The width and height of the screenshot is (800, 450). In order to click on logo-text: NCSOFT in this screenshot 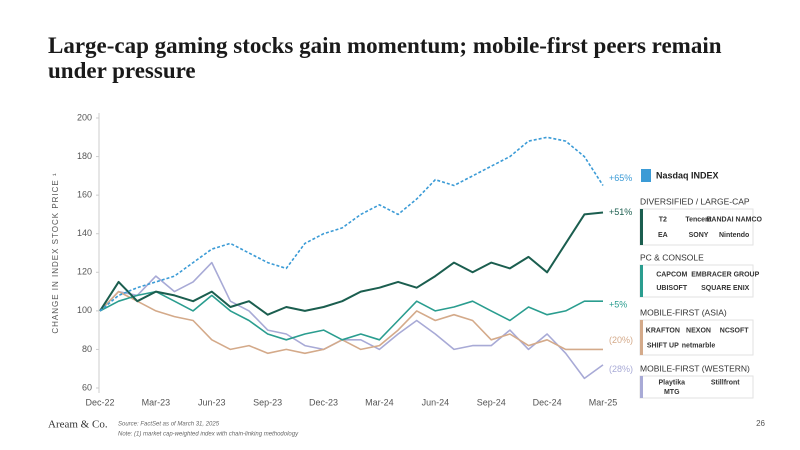, I will do `click(735, 330)`.